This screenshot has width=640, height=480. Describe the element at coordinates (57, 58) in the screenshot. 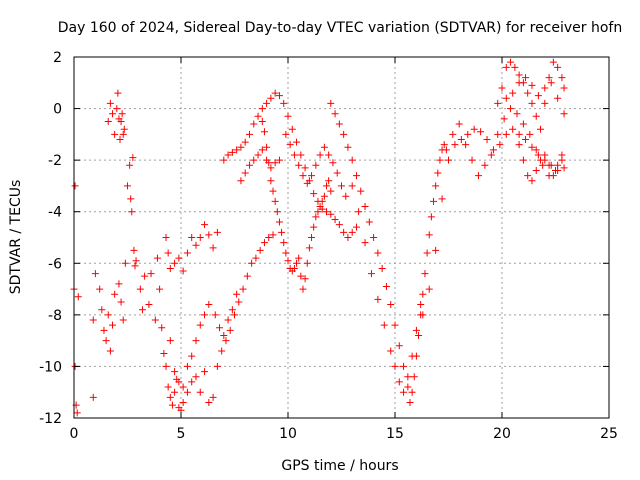

I see `y-tick-label: 2` at that location.